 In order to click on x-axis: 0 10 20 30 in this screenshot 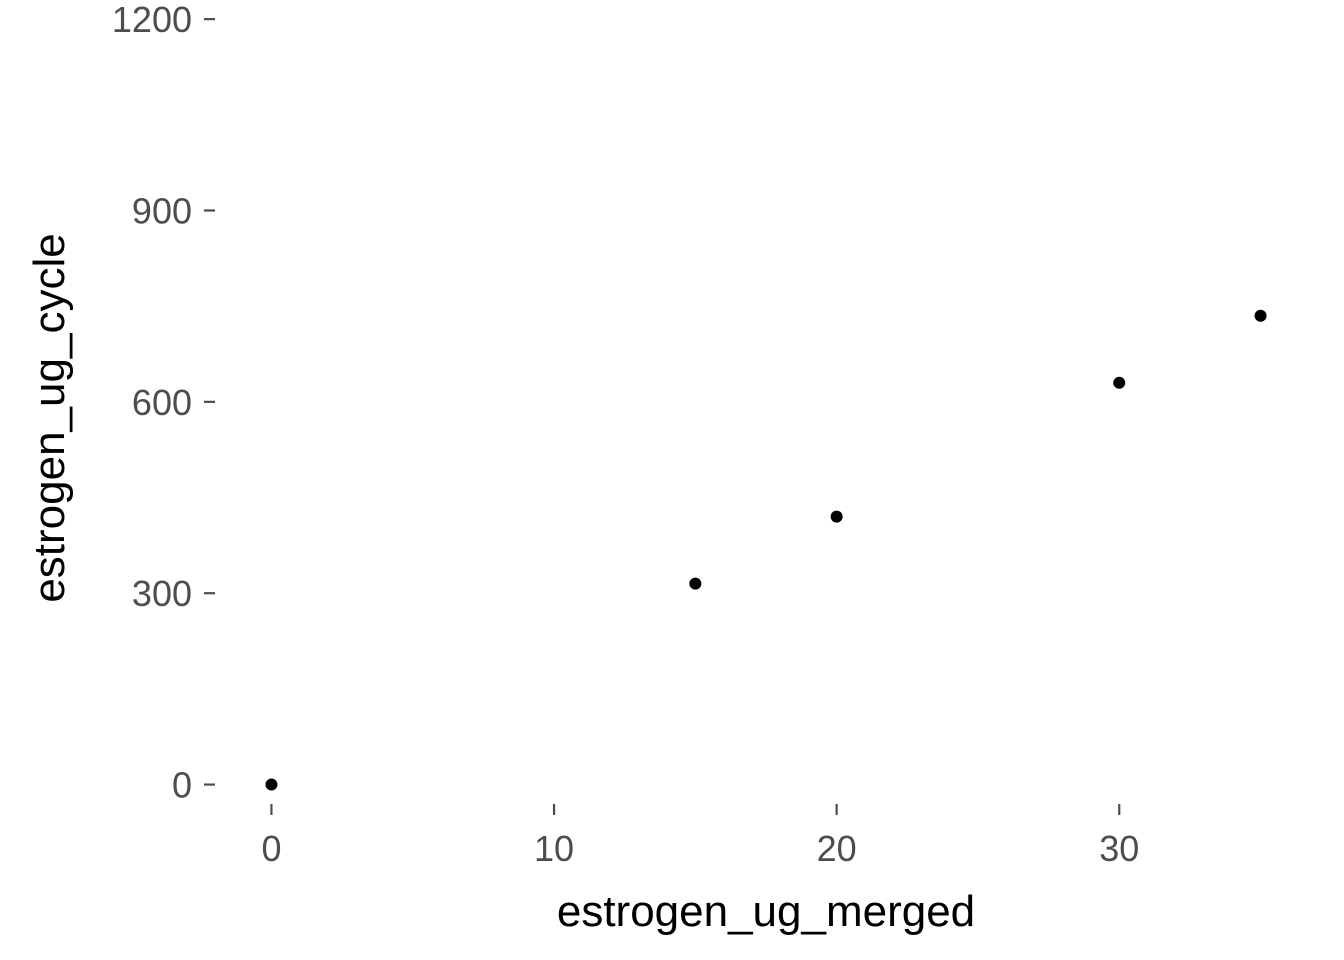, I will do `click(700, 836)`.